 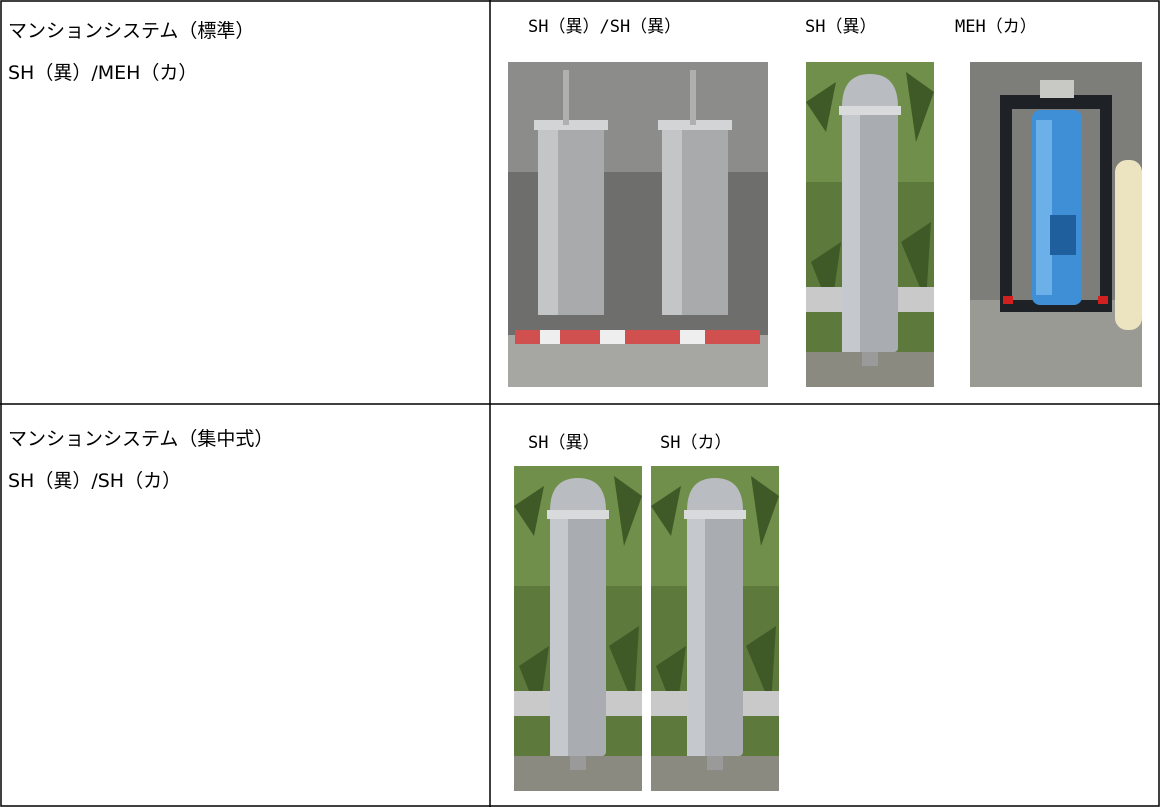 I want to click on row-sublabel: SH（異）/SH（カ）, so click(x=95, y=481).